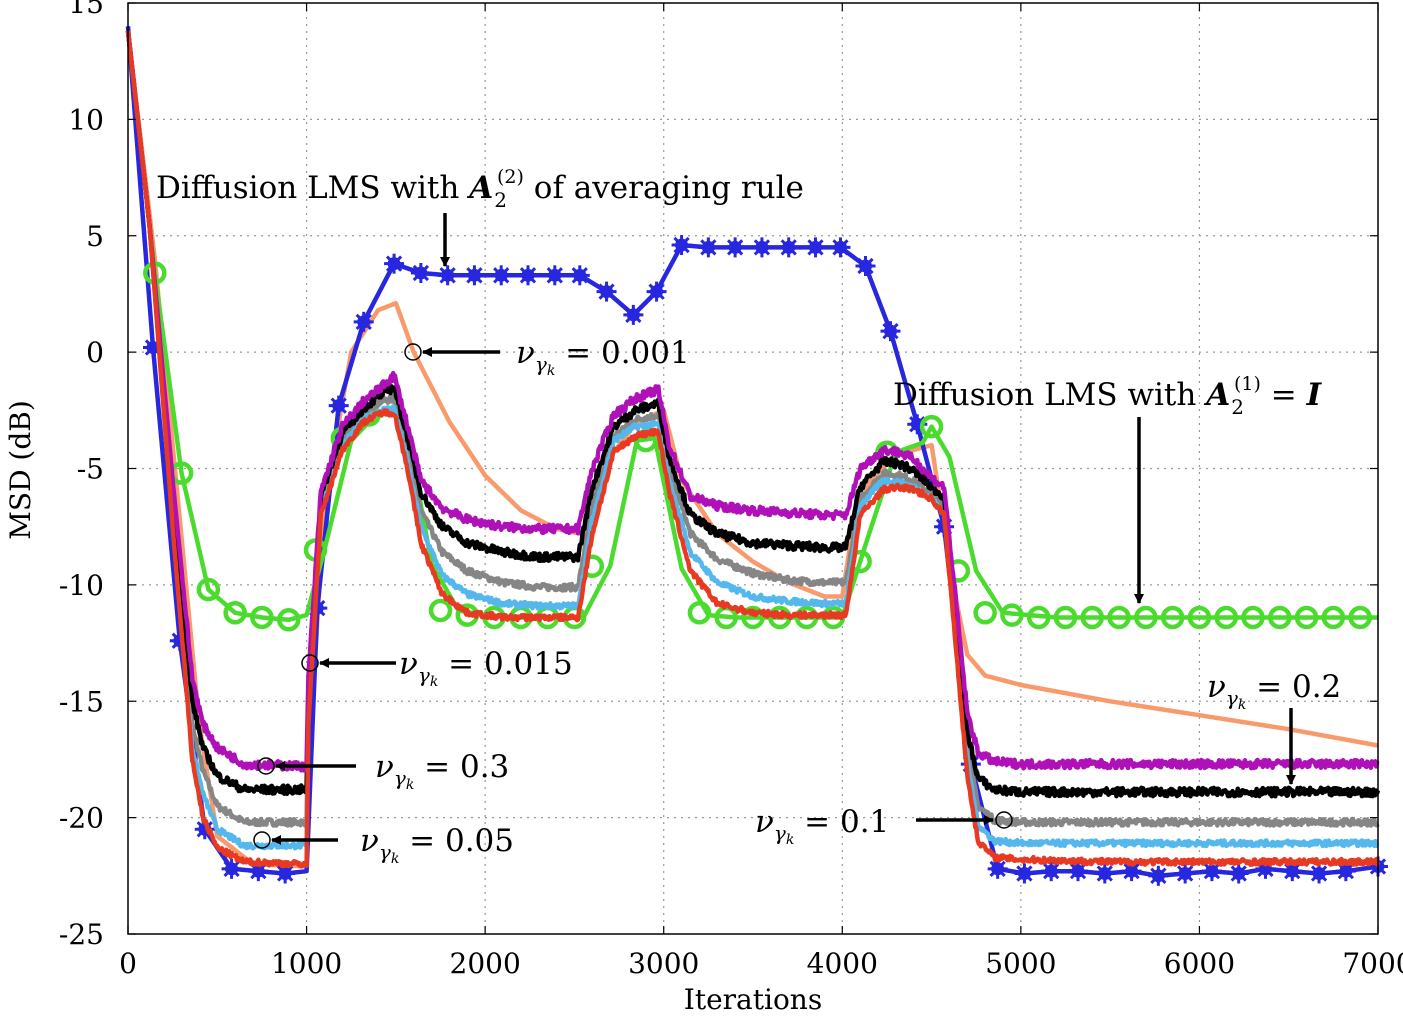 This screenshot has height=1017, width=1403. What do you see at coordinates (1316, 687) in the screenshot?
I see `annotation-nu-02-value: 0.2` at bounding box center [1316, 687].